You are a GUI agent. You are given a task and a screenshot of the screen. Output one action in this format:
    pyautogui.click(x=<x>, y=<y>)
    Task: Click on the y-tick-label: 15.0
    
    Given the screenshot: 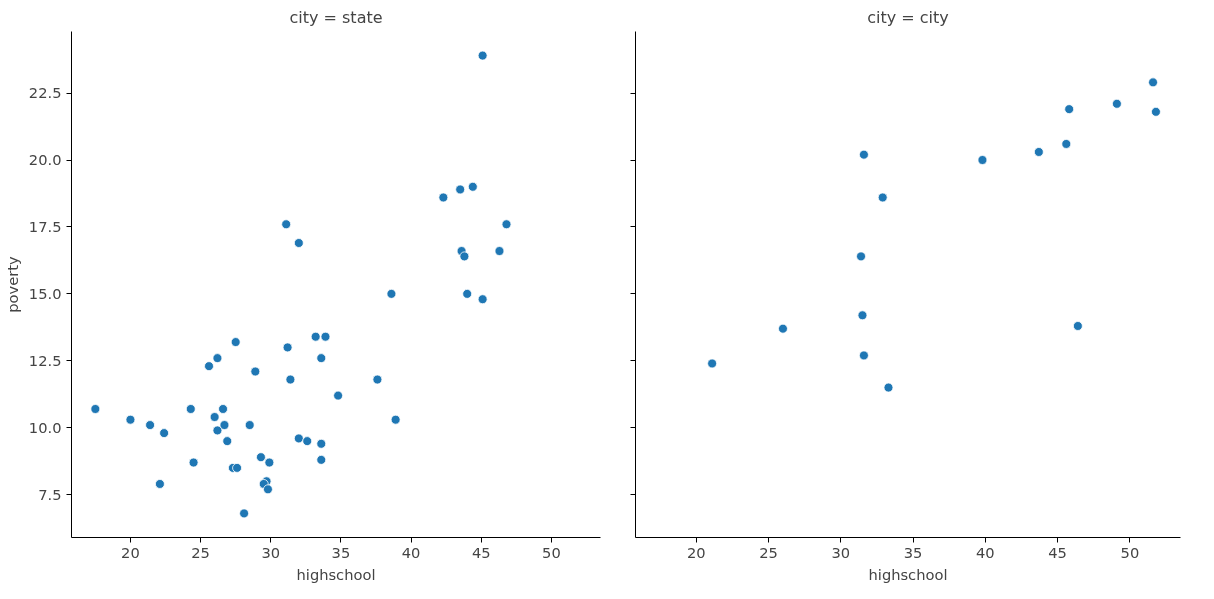 What is the action you would take?
    pyautogui.click(x=45, y=293)
    